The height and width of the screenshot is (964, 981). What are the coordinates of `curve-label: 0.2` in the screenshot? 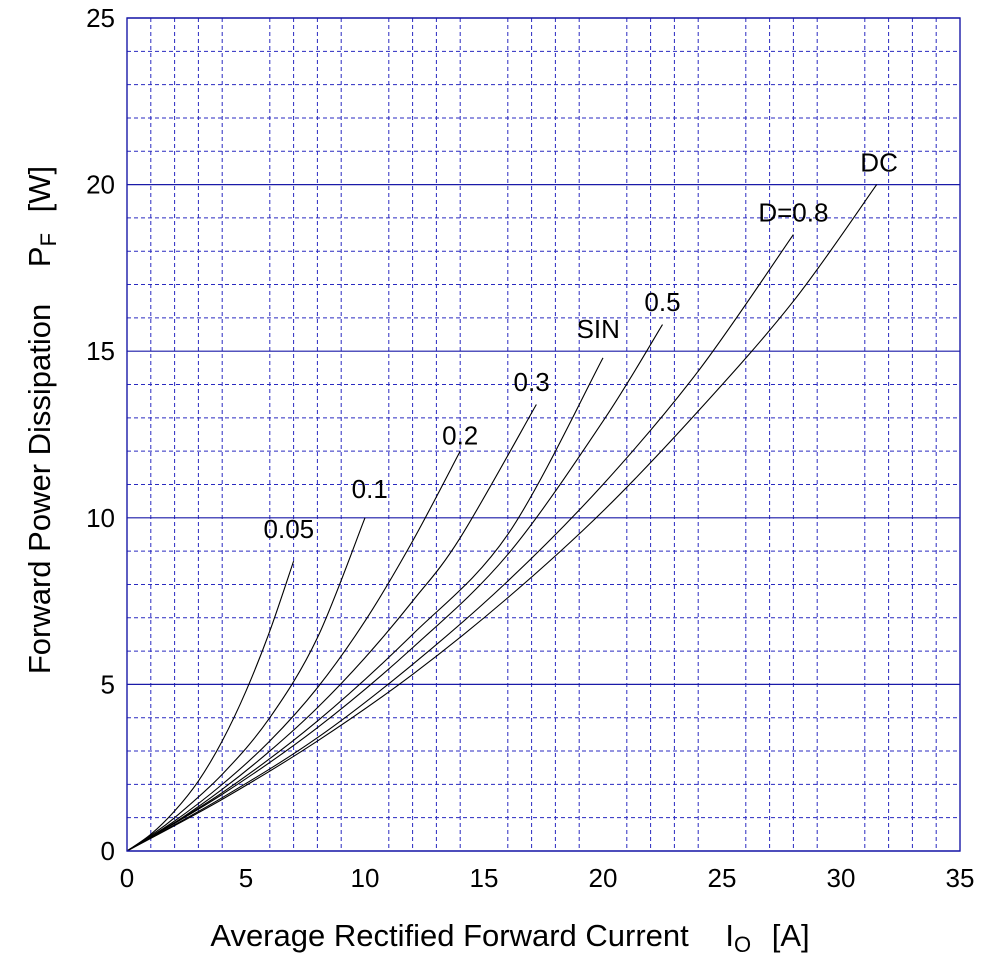 It's located at (460, 435).